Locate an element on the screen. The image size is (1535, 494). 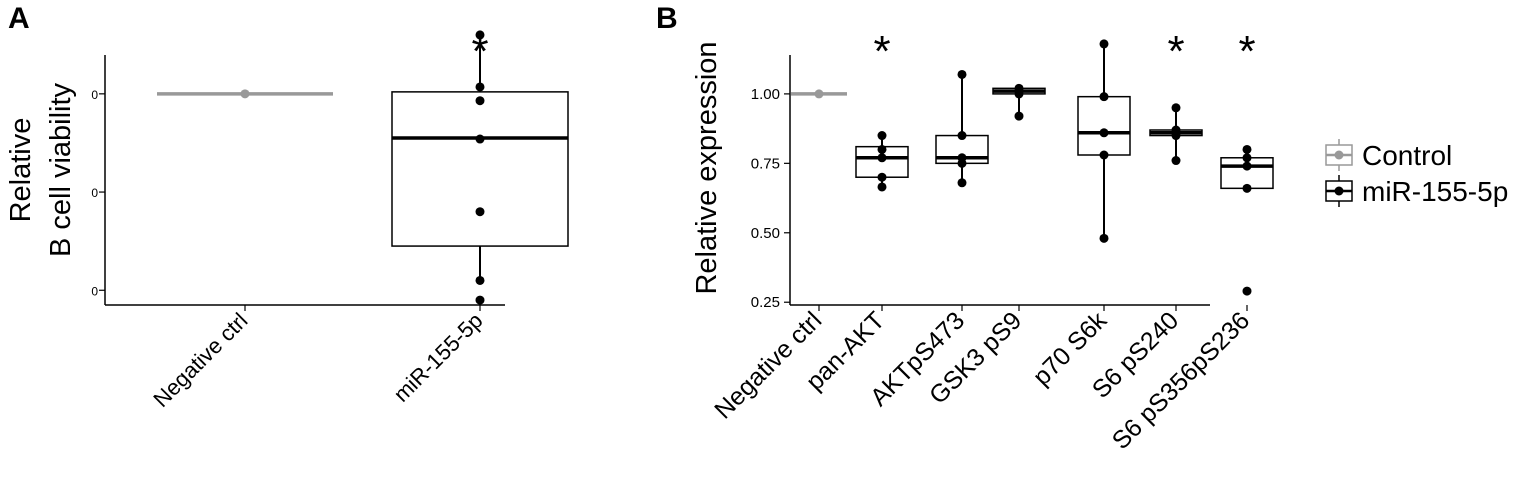
legend-key-control is located at coordinates (1339, 155).